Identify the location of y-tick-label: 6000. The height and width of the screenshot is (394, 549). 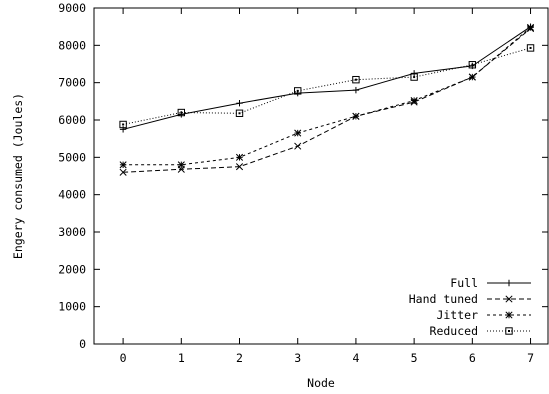
(72, 120).